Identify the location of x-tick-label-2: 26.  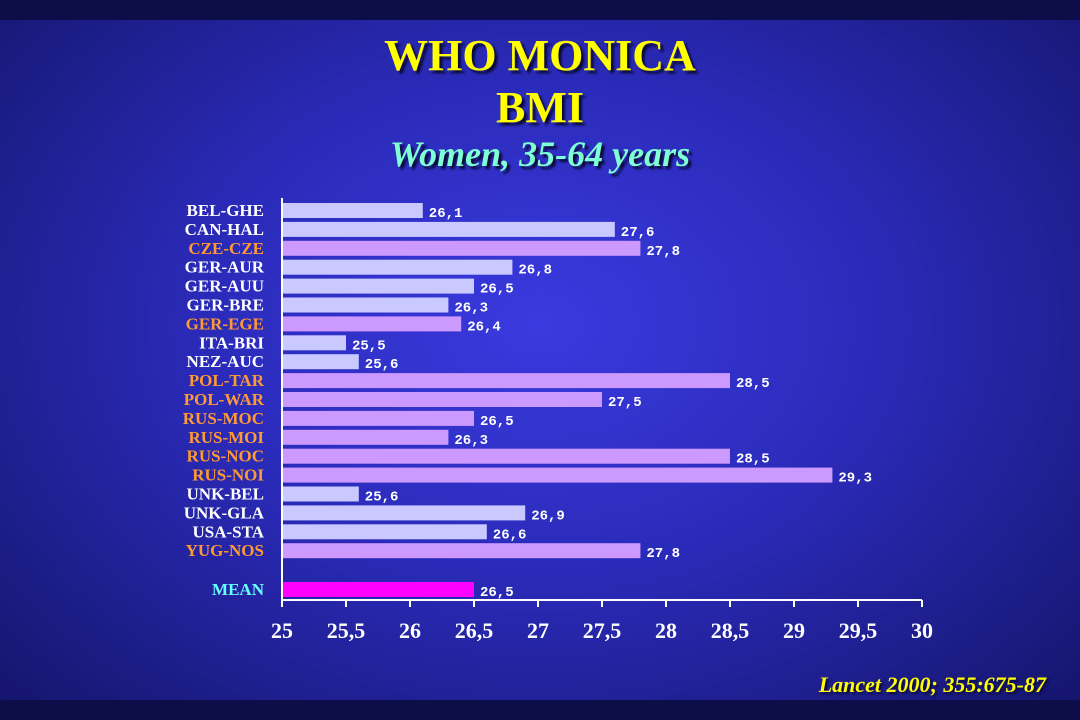
(410, 630).